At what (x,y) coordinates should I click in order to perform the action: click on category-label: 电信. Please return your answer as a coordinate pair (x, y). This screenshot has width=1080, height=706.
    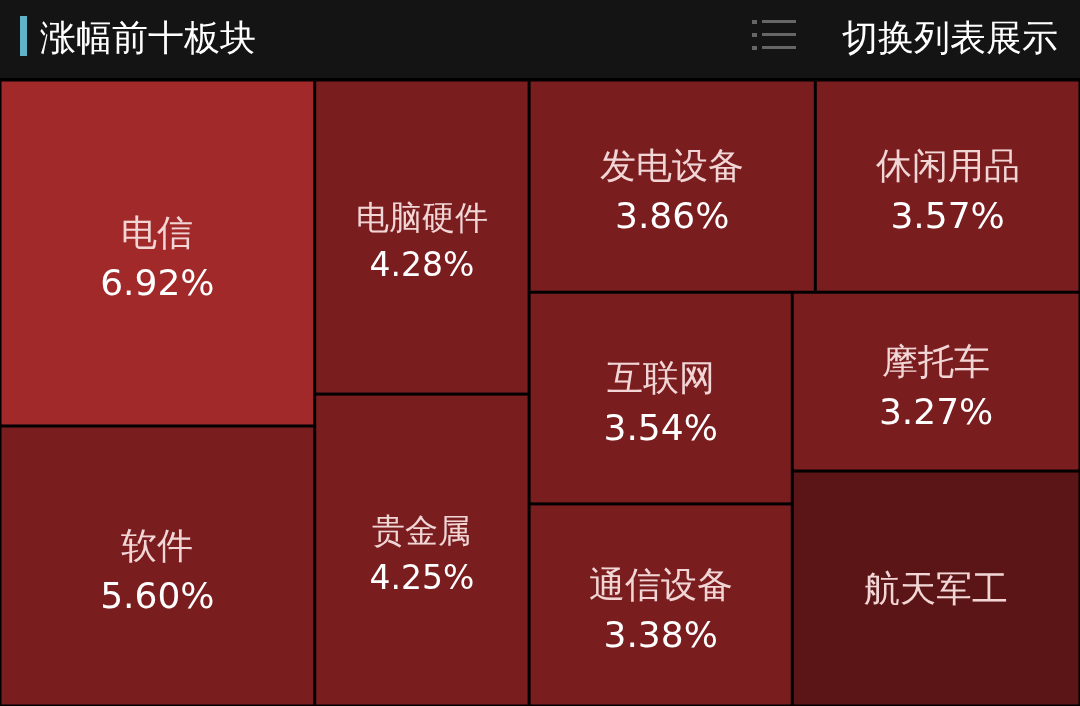
    Looking at the image, I should click on (157, 232).